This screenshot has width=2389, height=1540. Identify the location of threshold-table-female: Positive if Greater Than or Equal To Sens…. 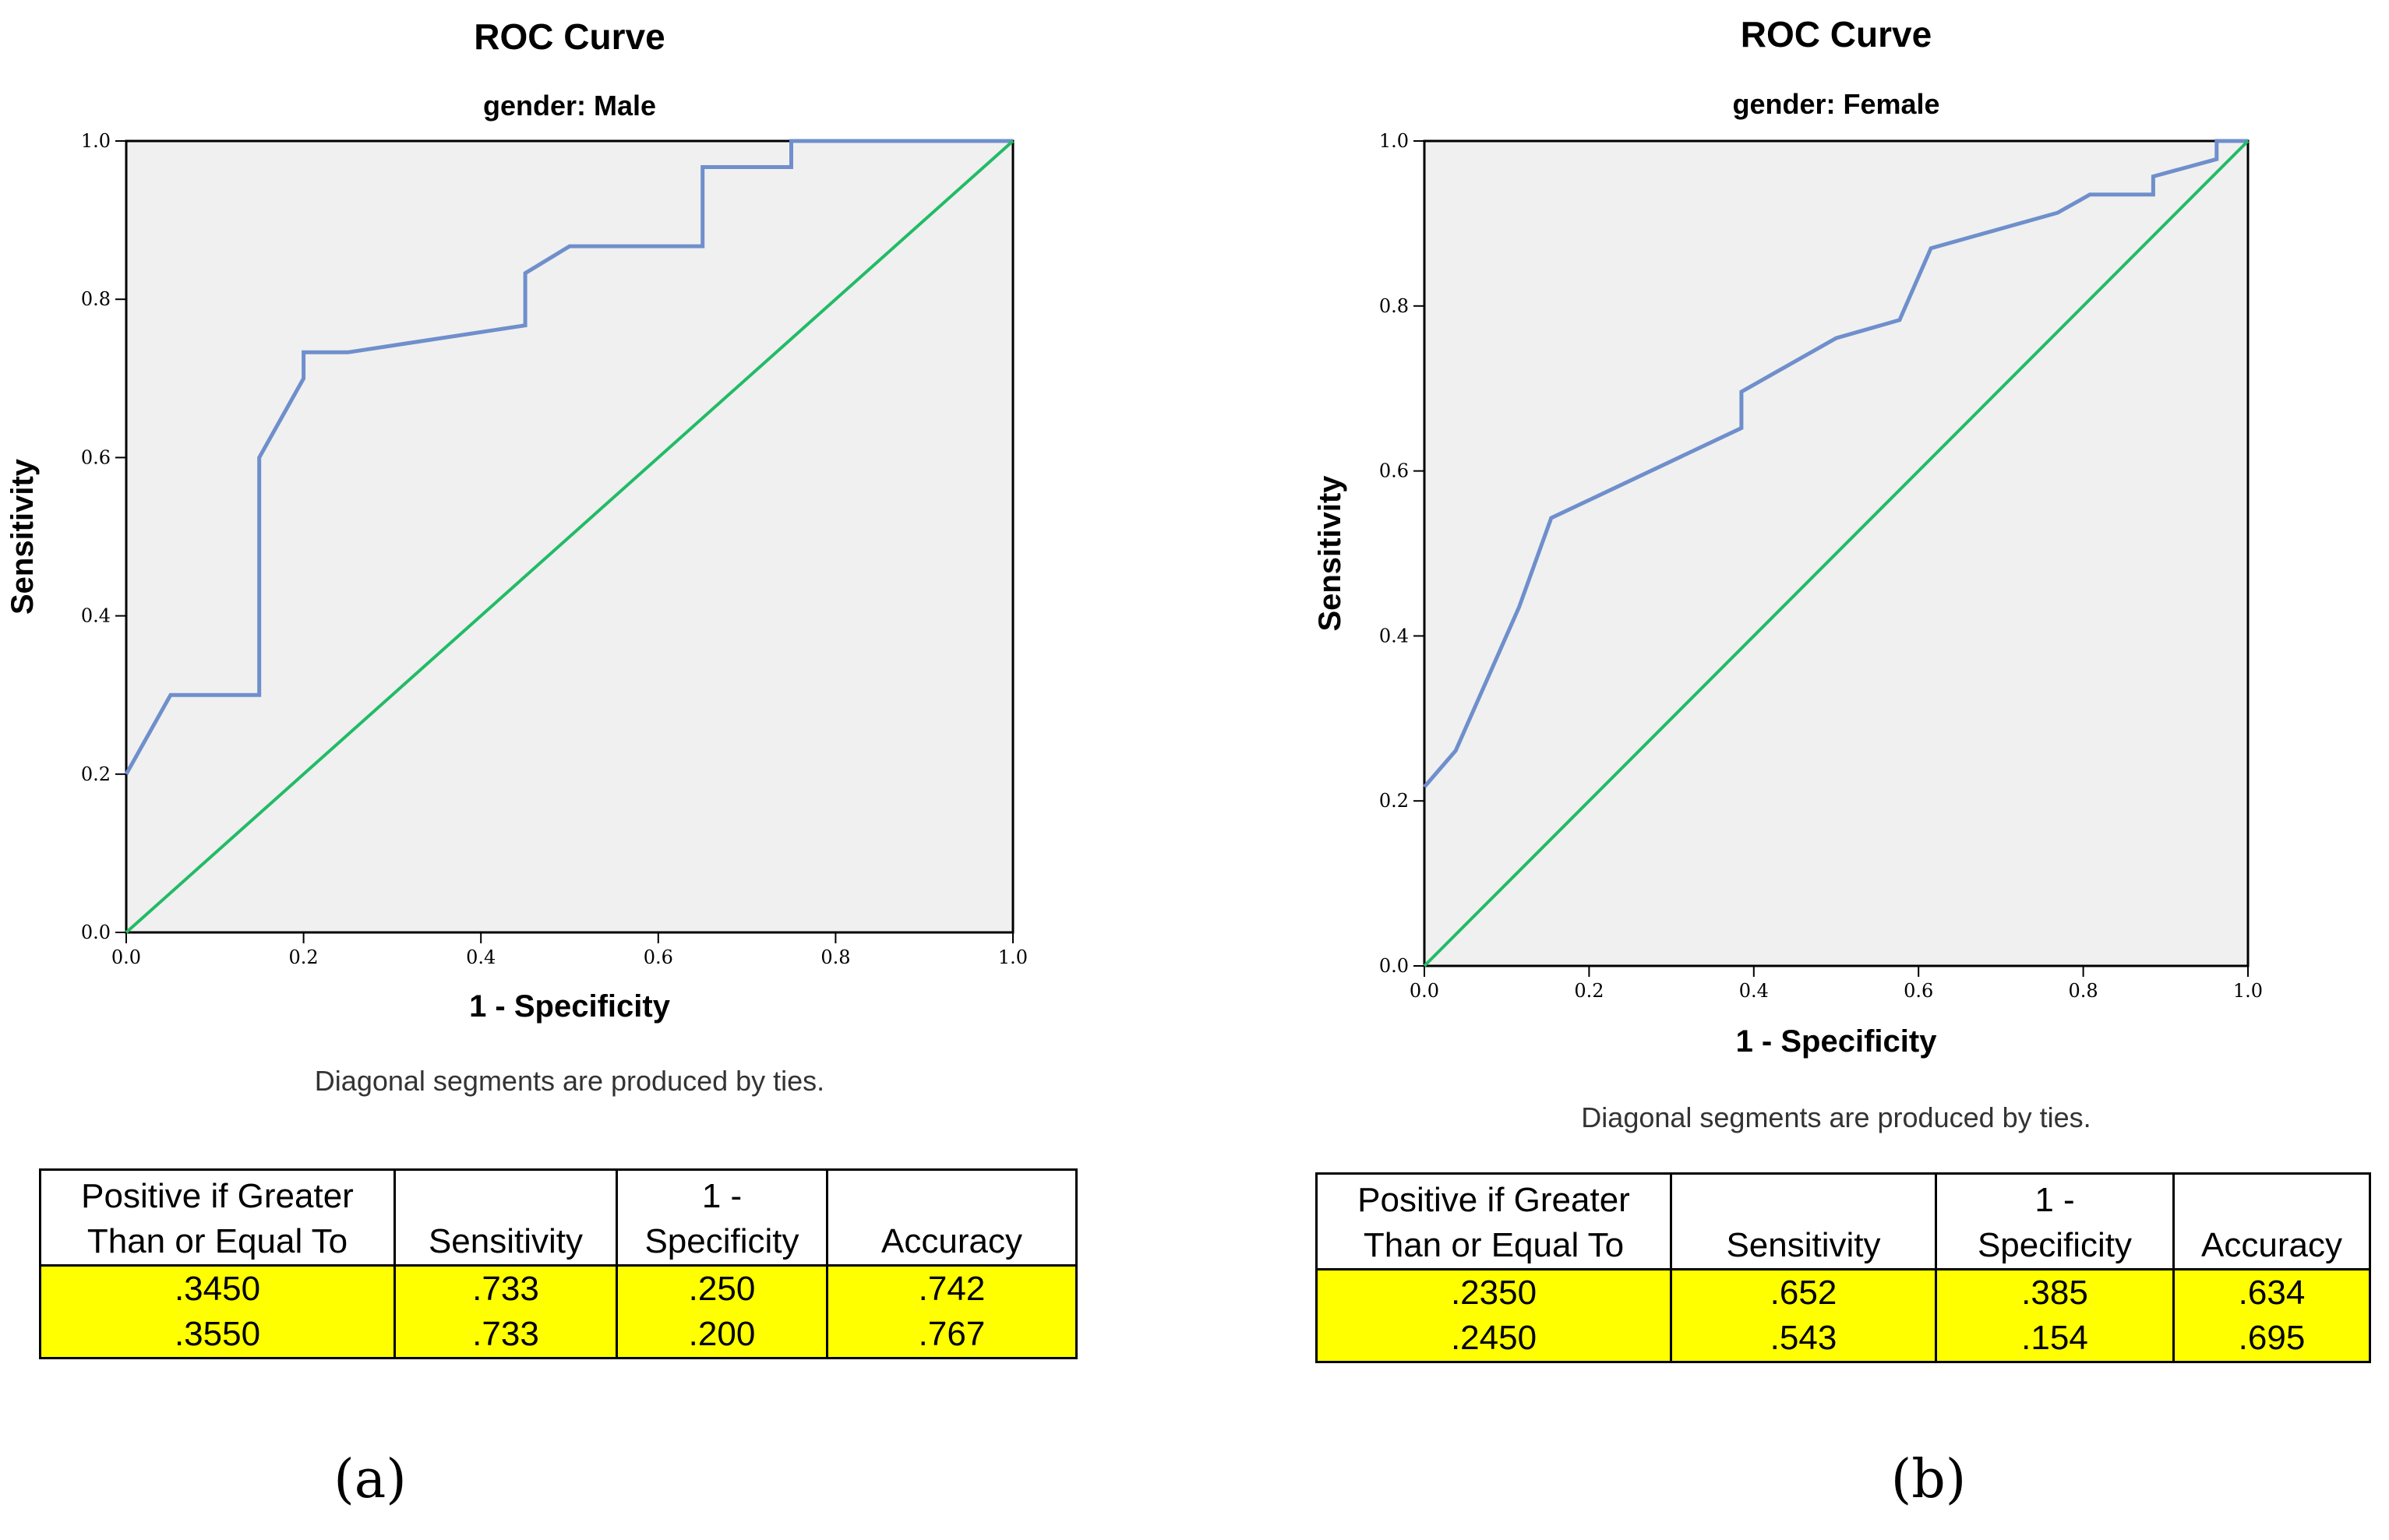
(1843, 1267).